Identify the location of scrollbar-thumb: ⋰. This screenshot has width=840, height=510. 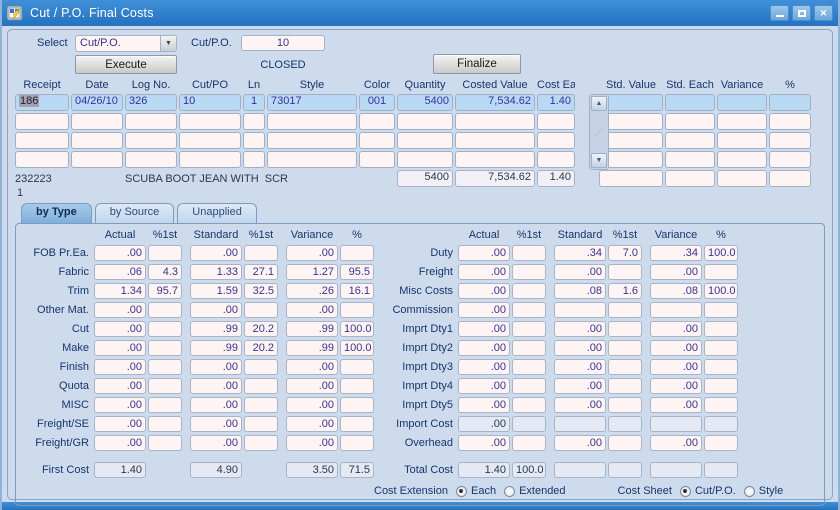
(599, 132).